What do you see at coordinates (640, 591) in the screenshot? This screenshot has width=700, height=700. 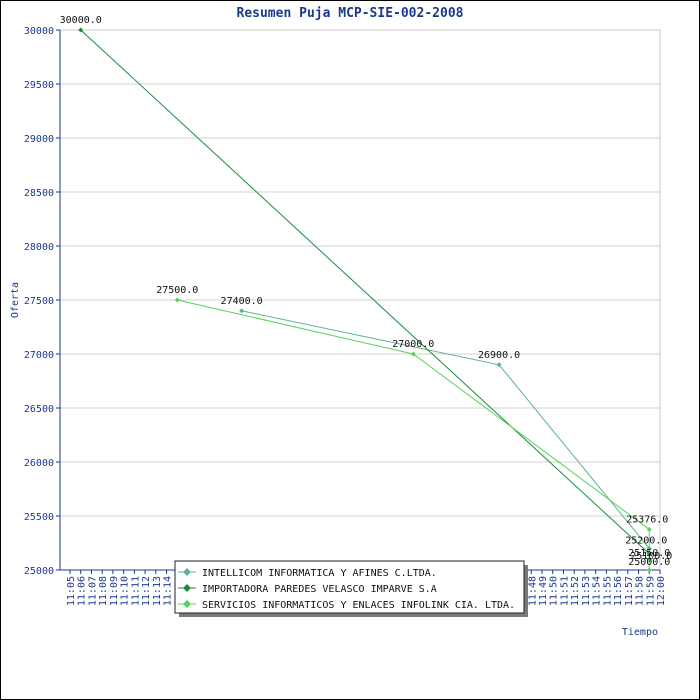 I see `x-tick-label: 11:58` at bounding box center [640, 591].